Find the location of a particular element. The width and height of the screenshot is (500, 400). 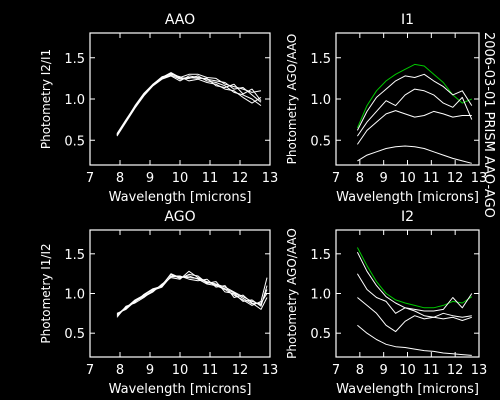

side-label: 2006-03-01 PRISM AAO-AGO is located at coordinates (488, 125).